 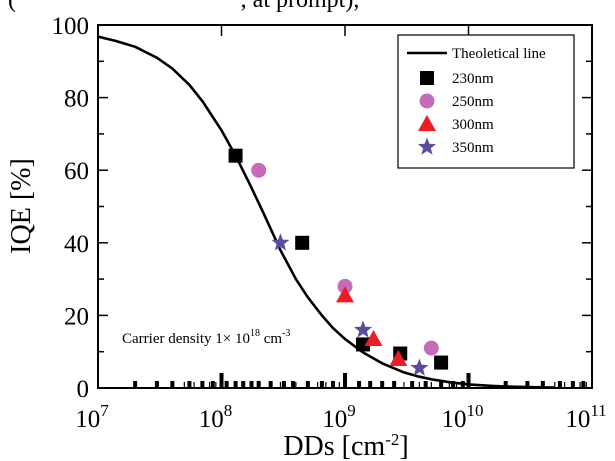 I want to click on legend-marker-300nm, so click(x=427, y=123).